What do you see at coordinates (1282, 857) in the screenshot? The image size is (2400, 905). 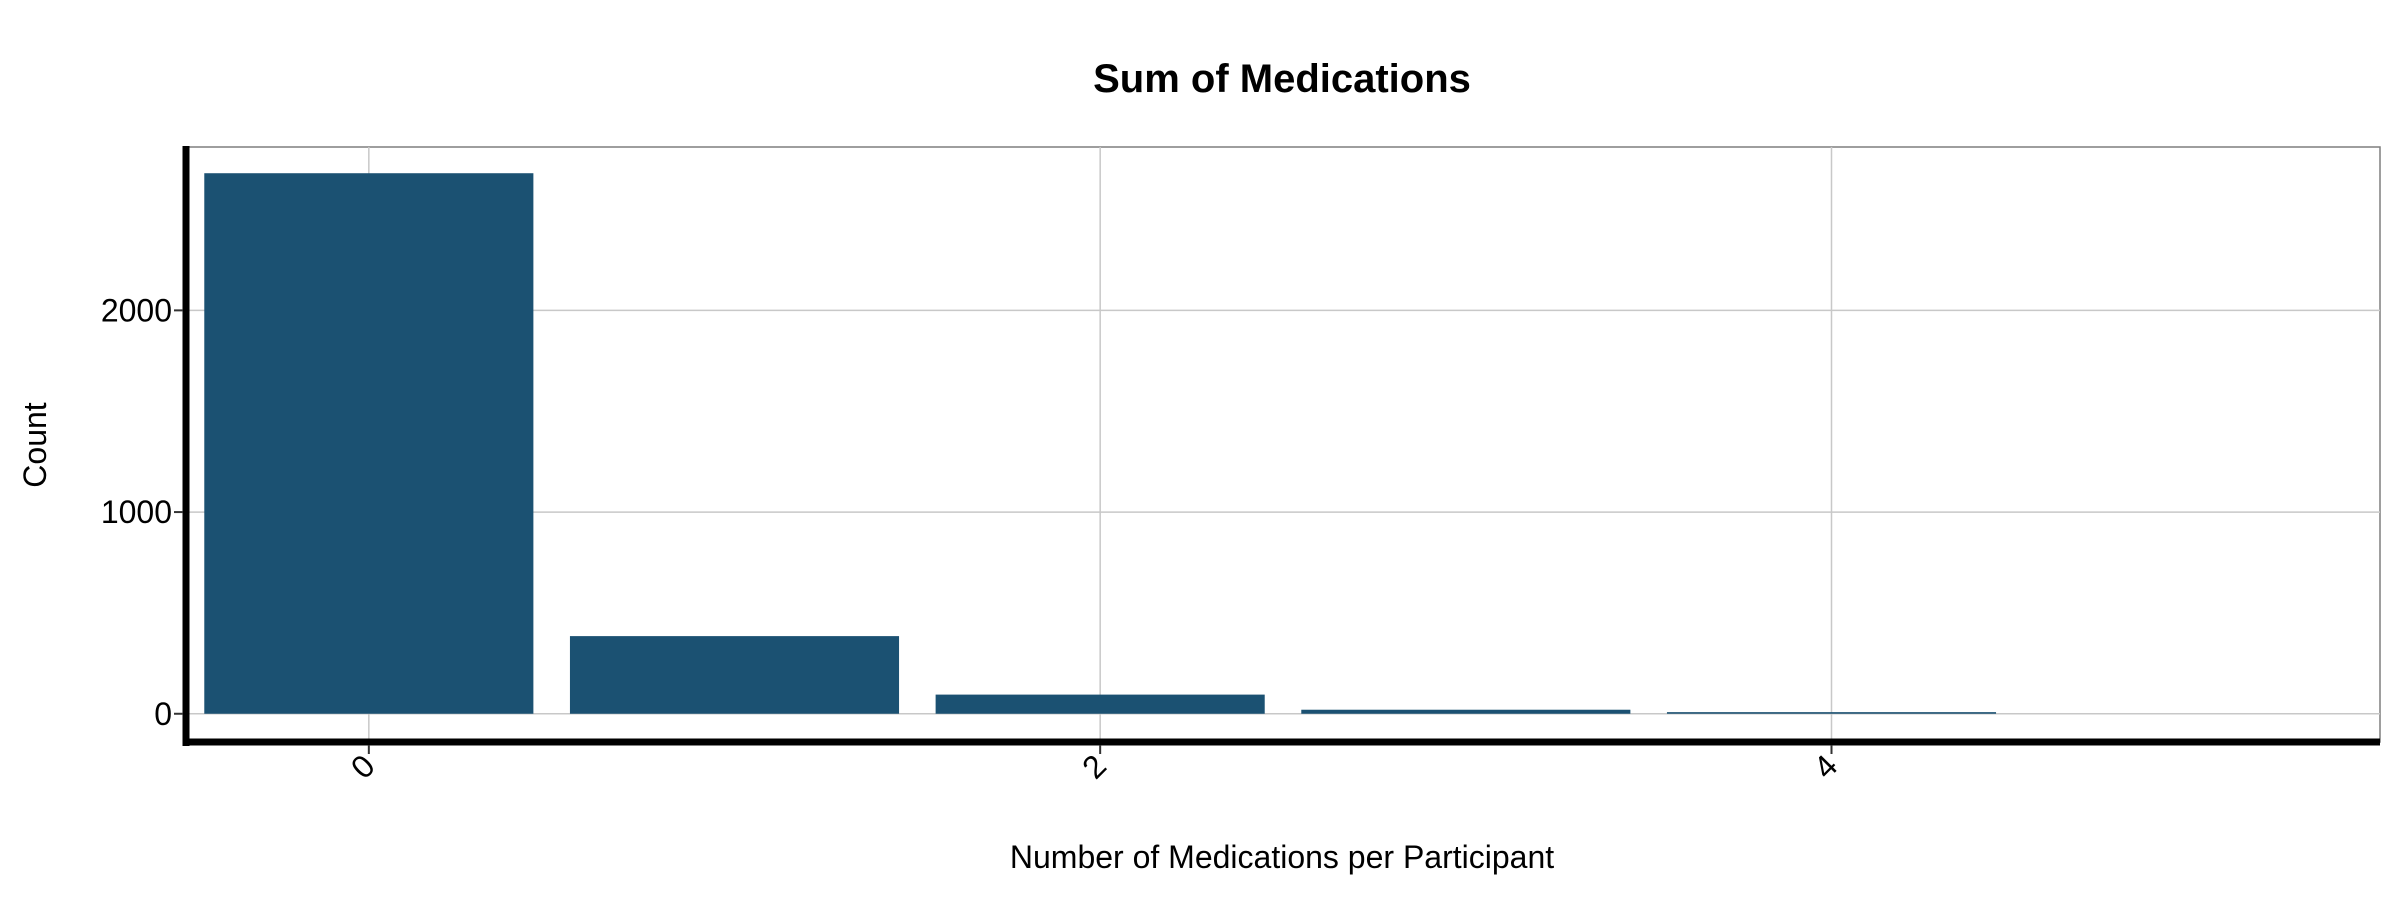 I see `x-axis-label: Number of Medications per Participant` at bounding box center [1282, 857].